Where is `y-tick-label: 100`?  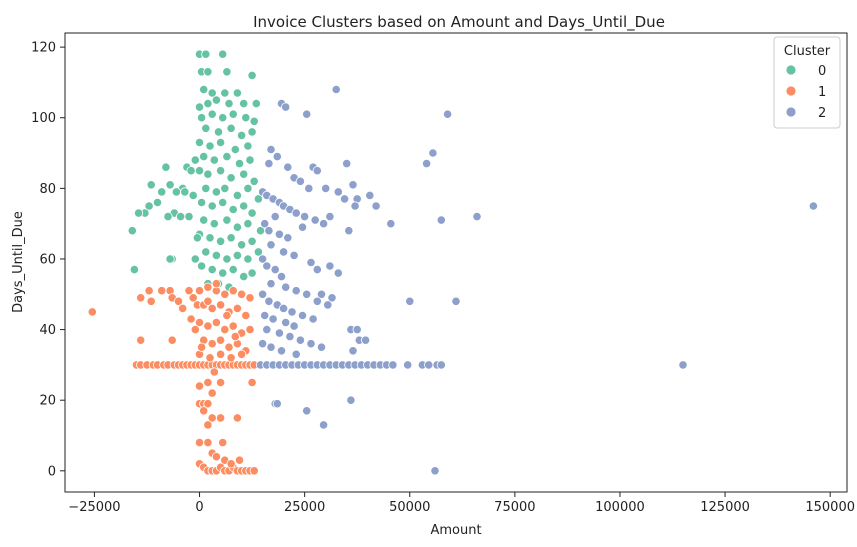 y-tick-label: 100 is located at coordinates (43, 118).